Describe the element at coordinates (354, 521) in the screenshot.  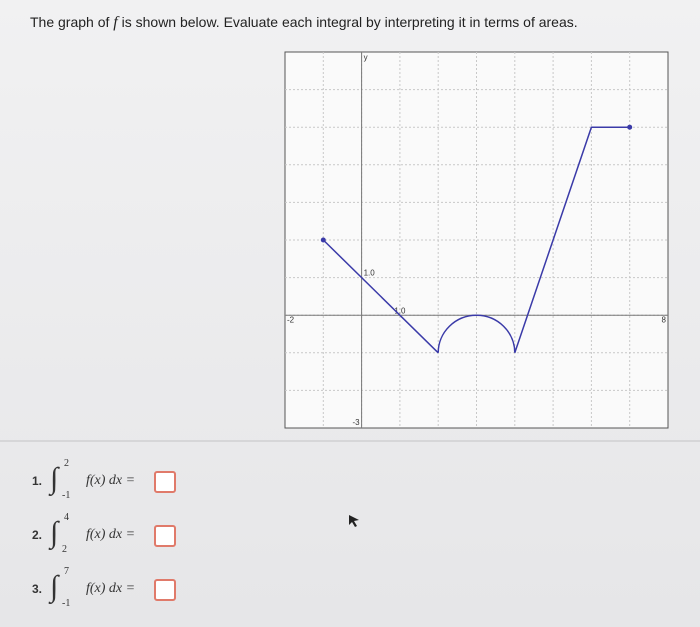
I see `cursor` at that location.